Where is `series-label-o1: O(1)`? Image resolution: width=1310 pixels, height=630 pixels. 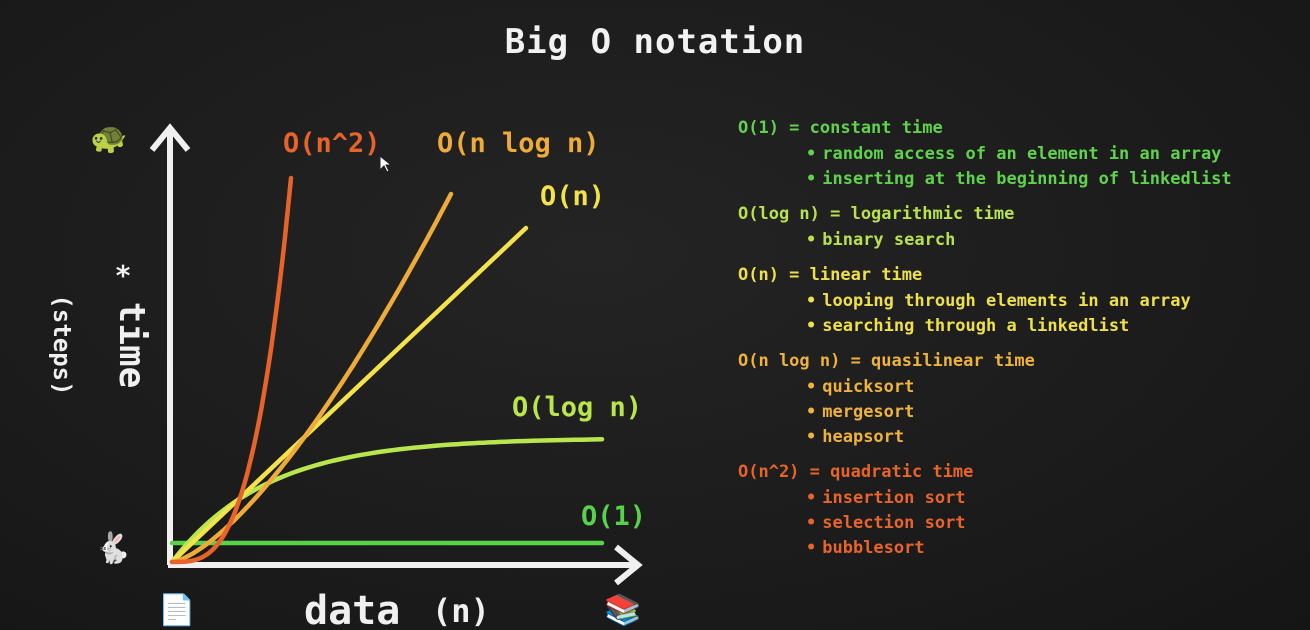
series-label-o1: O(1) is located at coordinates (613, 516).